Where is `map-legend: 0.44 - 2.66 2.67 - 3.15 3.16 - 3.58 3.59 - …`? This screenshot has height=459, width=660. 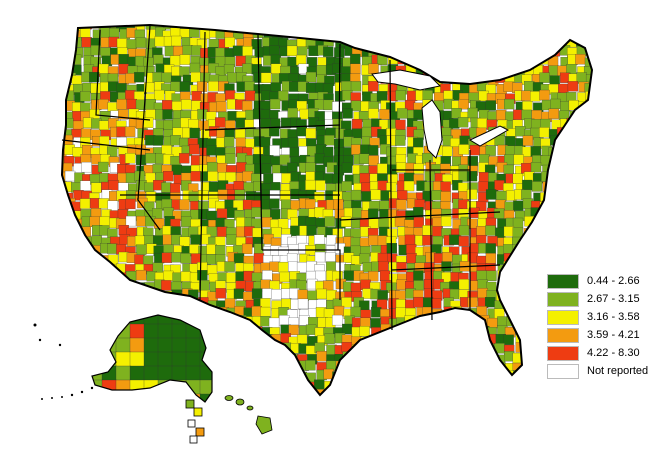
map-legend: 0.44 - 2.66 2.67 - 3.15 3.16 - 3.58 3.59 - … is located at coordinates (597, 326).